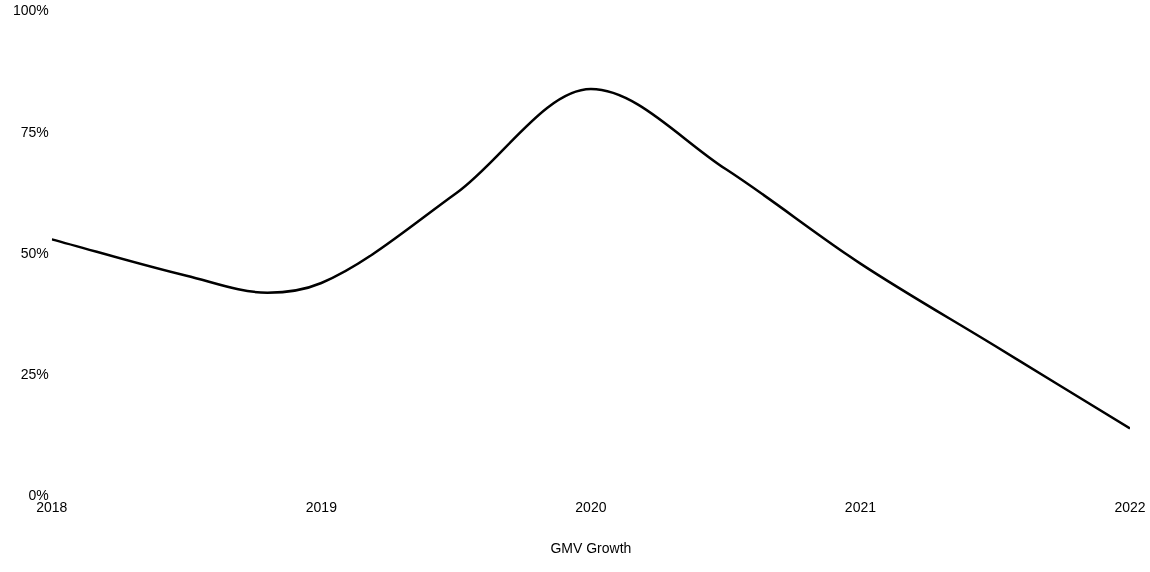 The height and width of the screenshot is (572, 1150). I want to click on x-tick-label: 2022, so click(1130, 506).